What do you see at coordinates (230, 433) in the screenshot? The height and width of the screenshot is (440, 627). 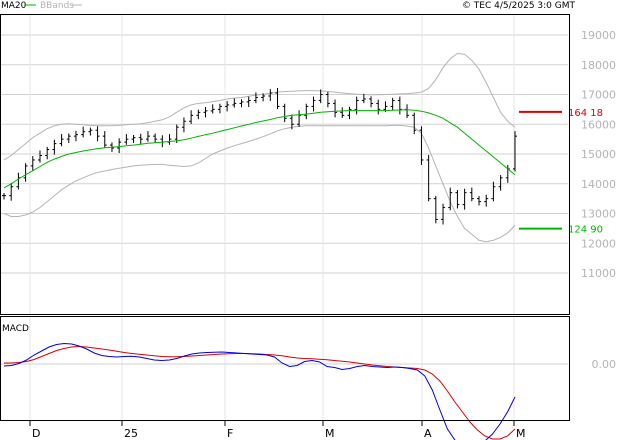 I see `x-tick-label: F` at bounding box center [230, 433].